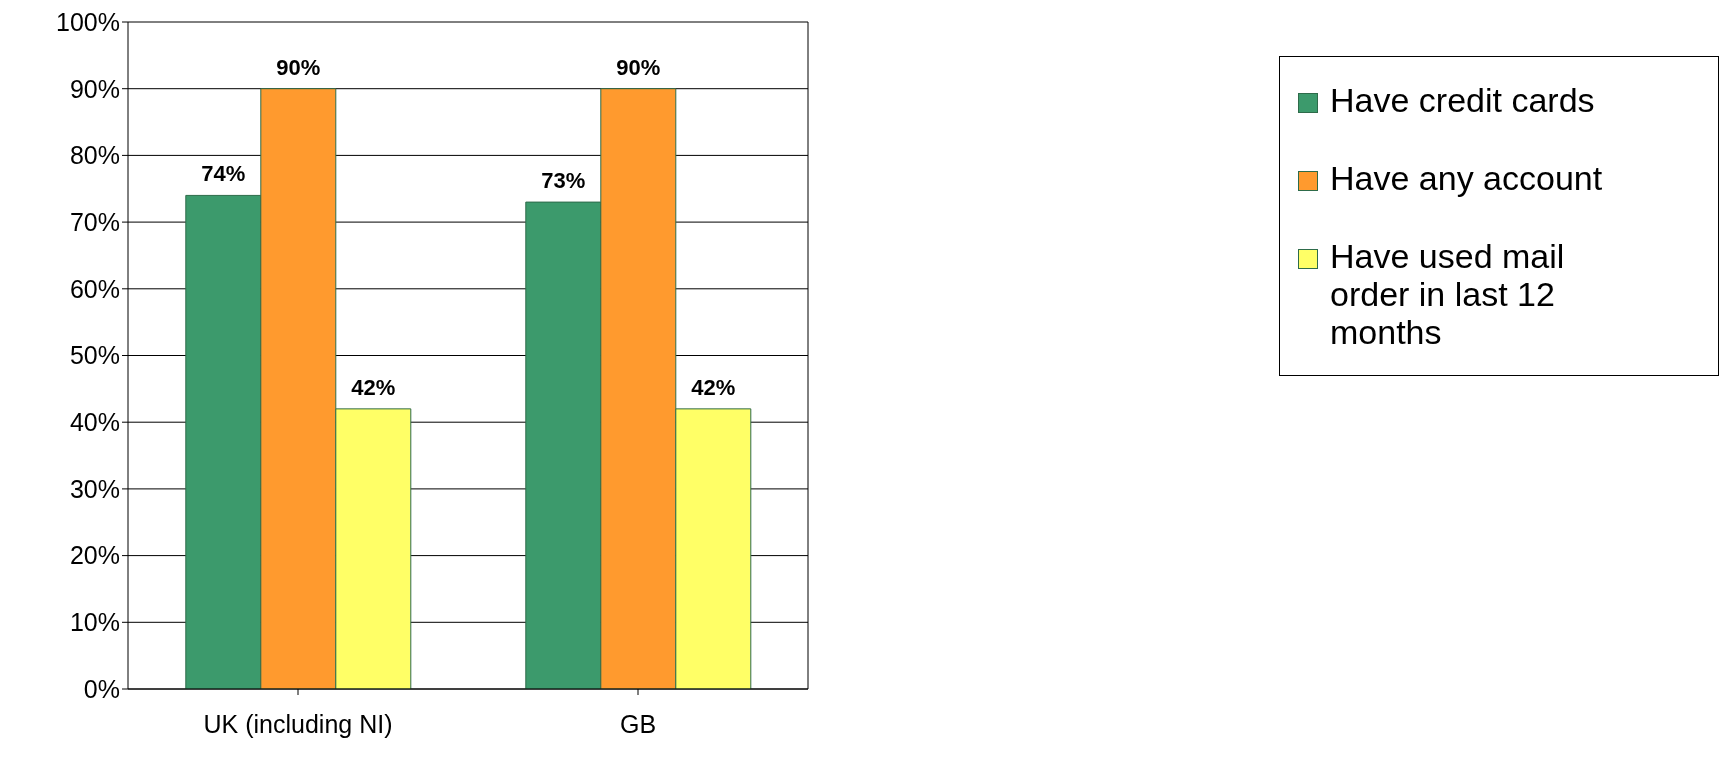  I want to click on x-tick-label: GB, so click(638, 723).